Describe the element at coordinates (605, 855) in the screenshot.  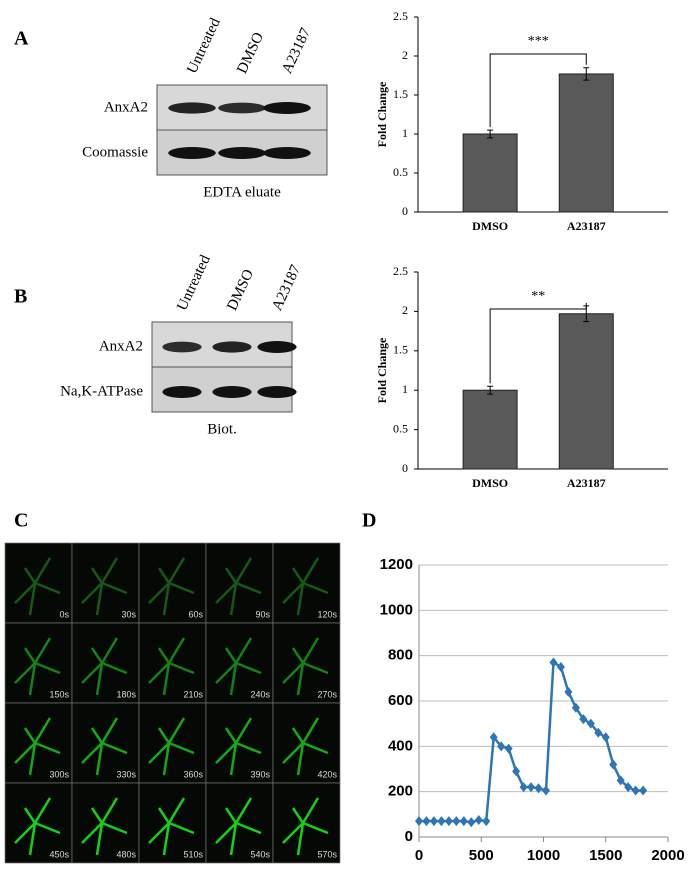
I see `x-tick-label: 1500` at that location.